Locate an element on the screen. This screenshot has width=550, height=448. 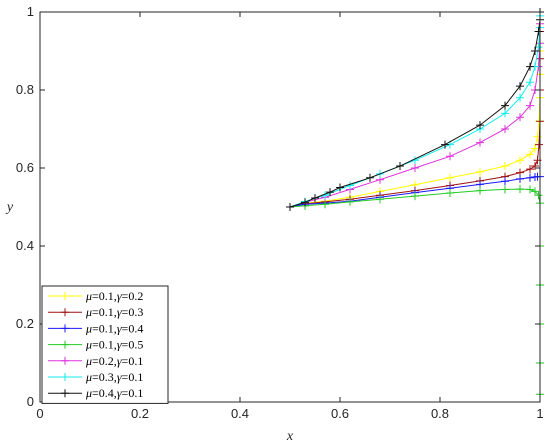
x-tick-label: 0.6 is located at coordinates (340, 413).